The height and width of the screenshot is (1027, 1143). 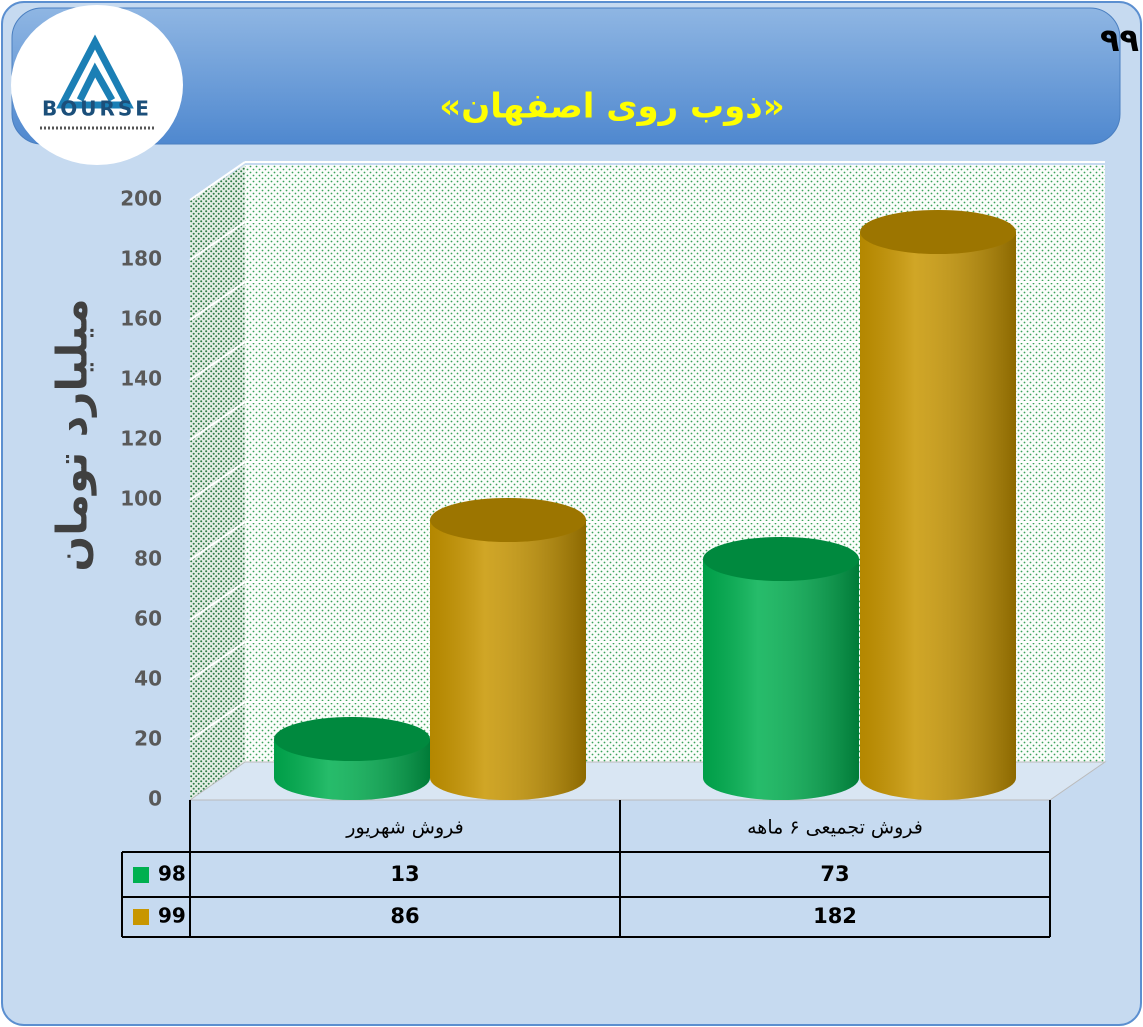 What do you see at coordinates (611, 107) in the screenshot?
I see `chart-subtitle: «ذوب روی اصفهان»` at bounding box center [611, 107].